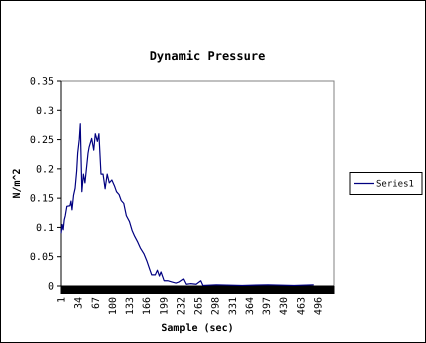 The image size is (426, 343). I want to click on x-tick-label: 298, so click(216, 306).